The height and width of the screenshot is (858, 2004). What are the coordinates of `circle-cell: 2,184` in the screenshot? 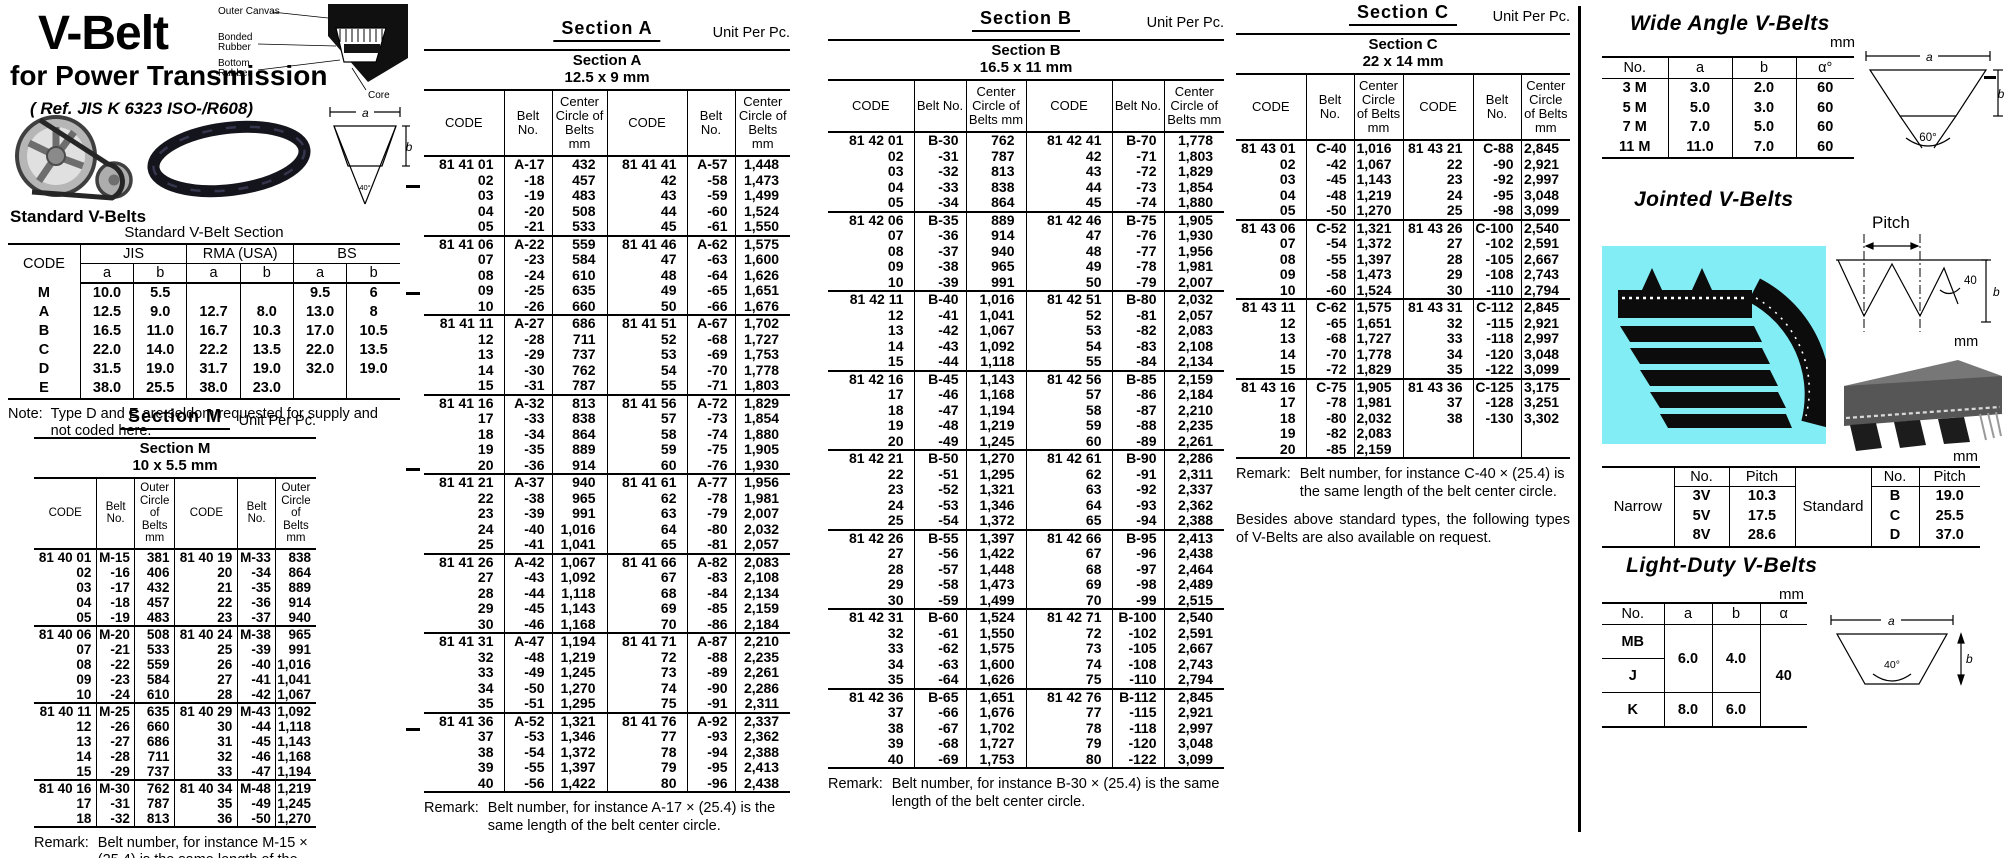 It's located at (762, 624).